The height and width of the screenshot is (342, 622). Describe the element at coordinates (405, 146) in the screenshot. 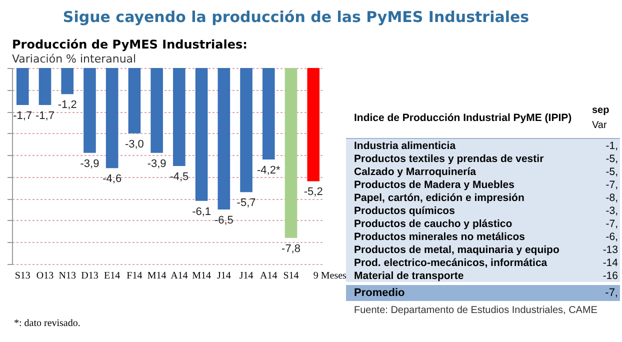

I see `category-label: Industria alimenticia` at that location.